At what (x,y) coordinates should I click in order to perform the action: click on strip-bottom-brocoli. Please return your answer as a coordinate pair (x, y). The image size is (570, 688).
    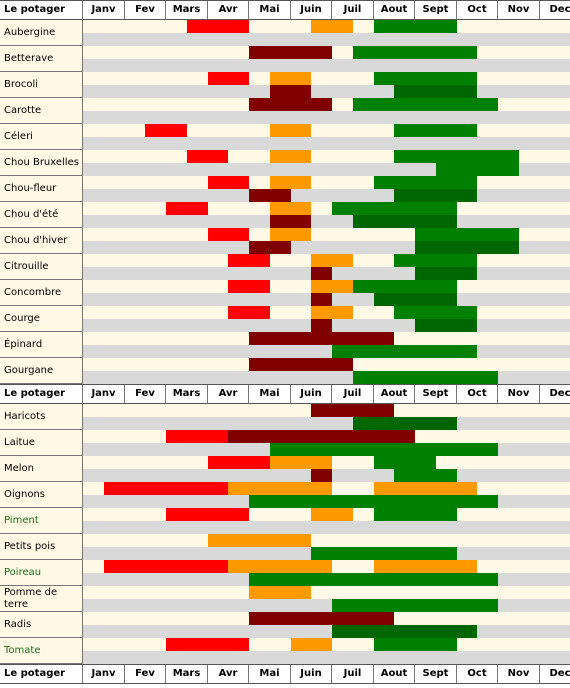
    Looking at the image, I should click on (326, 91).